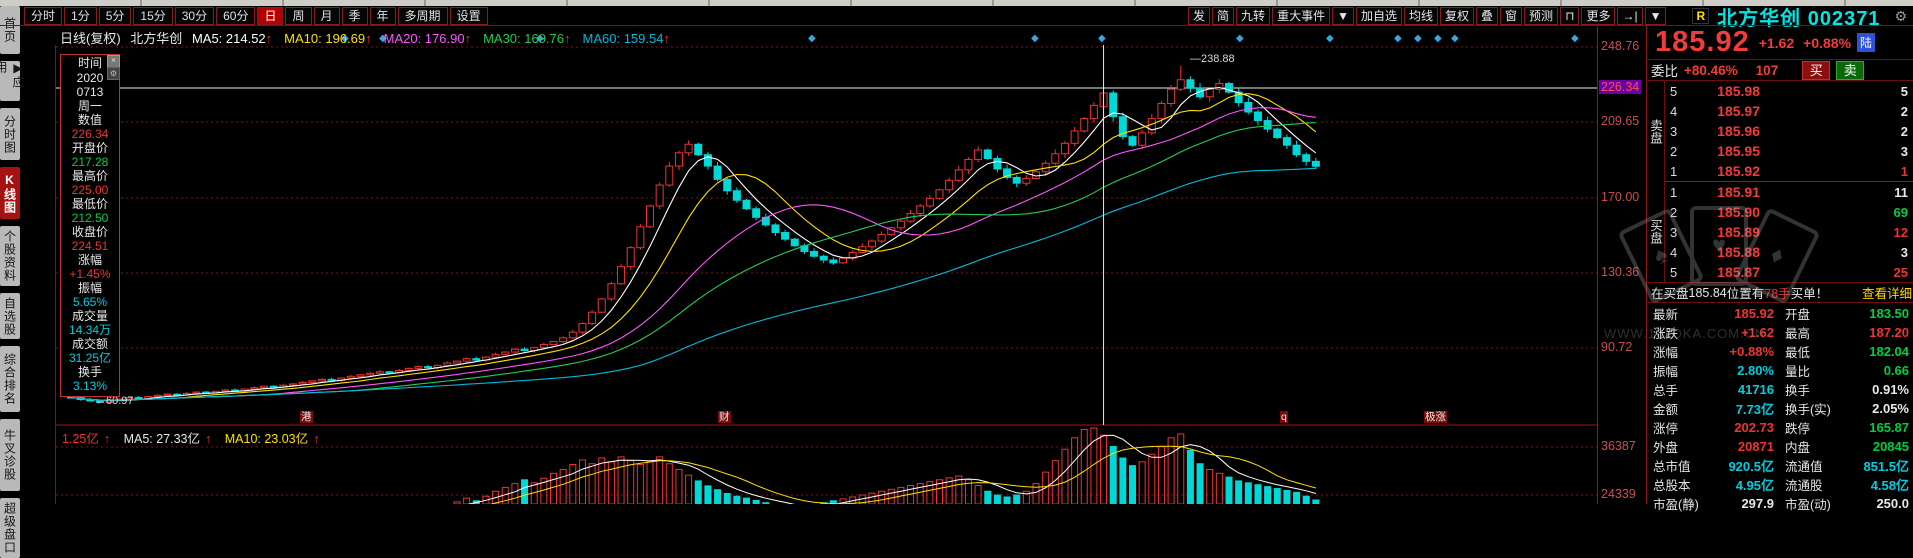 The image size is (1913, 558). I want to click on event-marker-极涨: 极涨, so click(1435, 417).